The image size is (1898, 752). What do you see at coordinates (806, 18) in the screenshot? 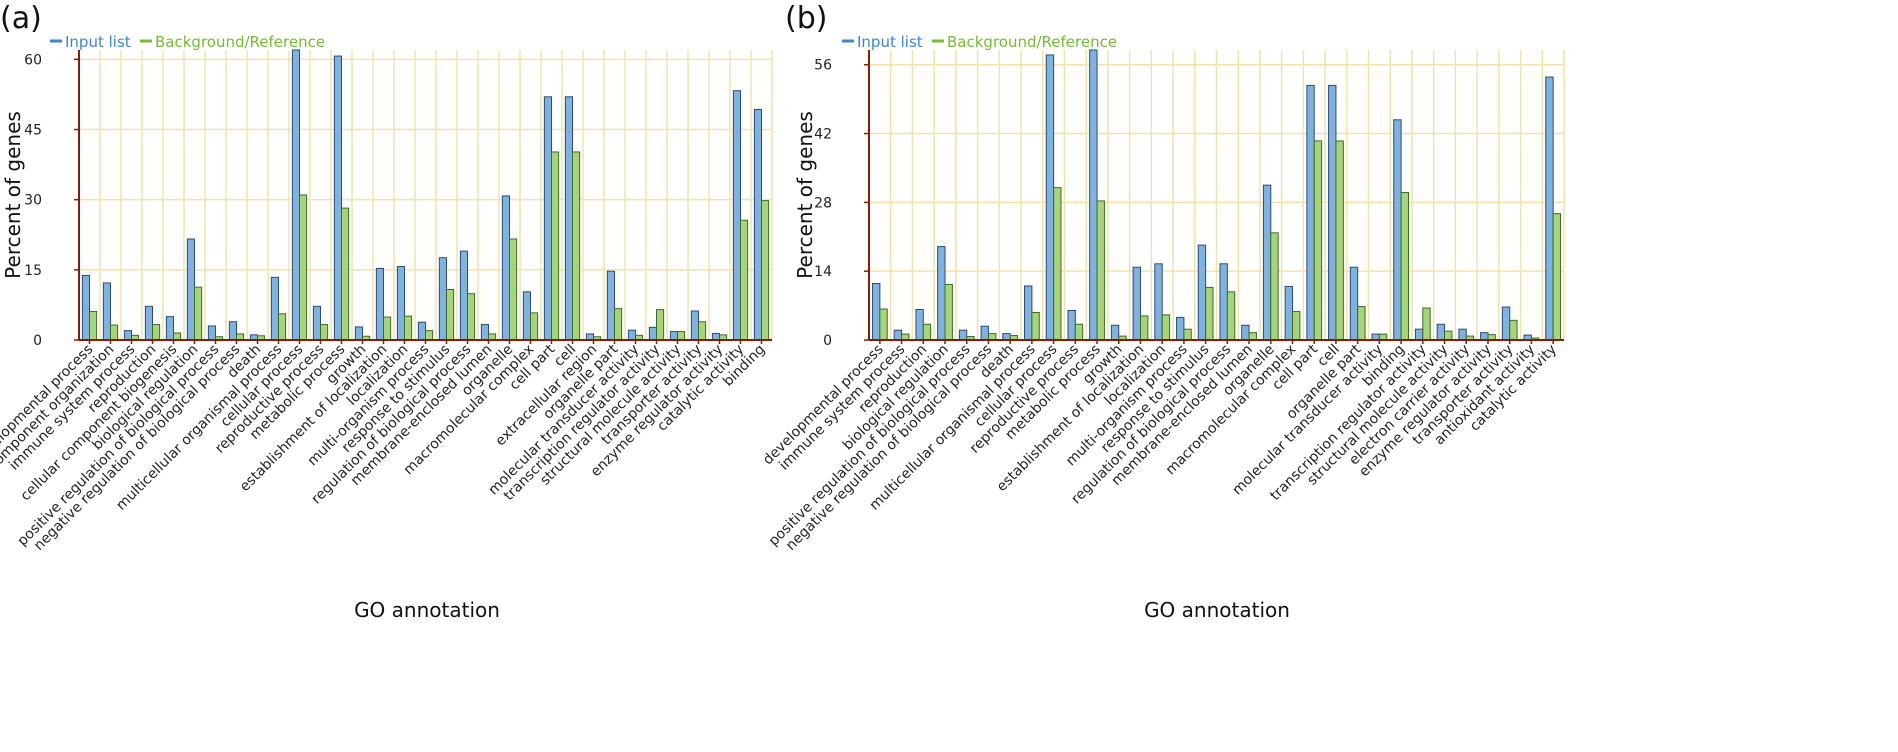
I see `panel-label: (b)` at bounding box center [806, 18].